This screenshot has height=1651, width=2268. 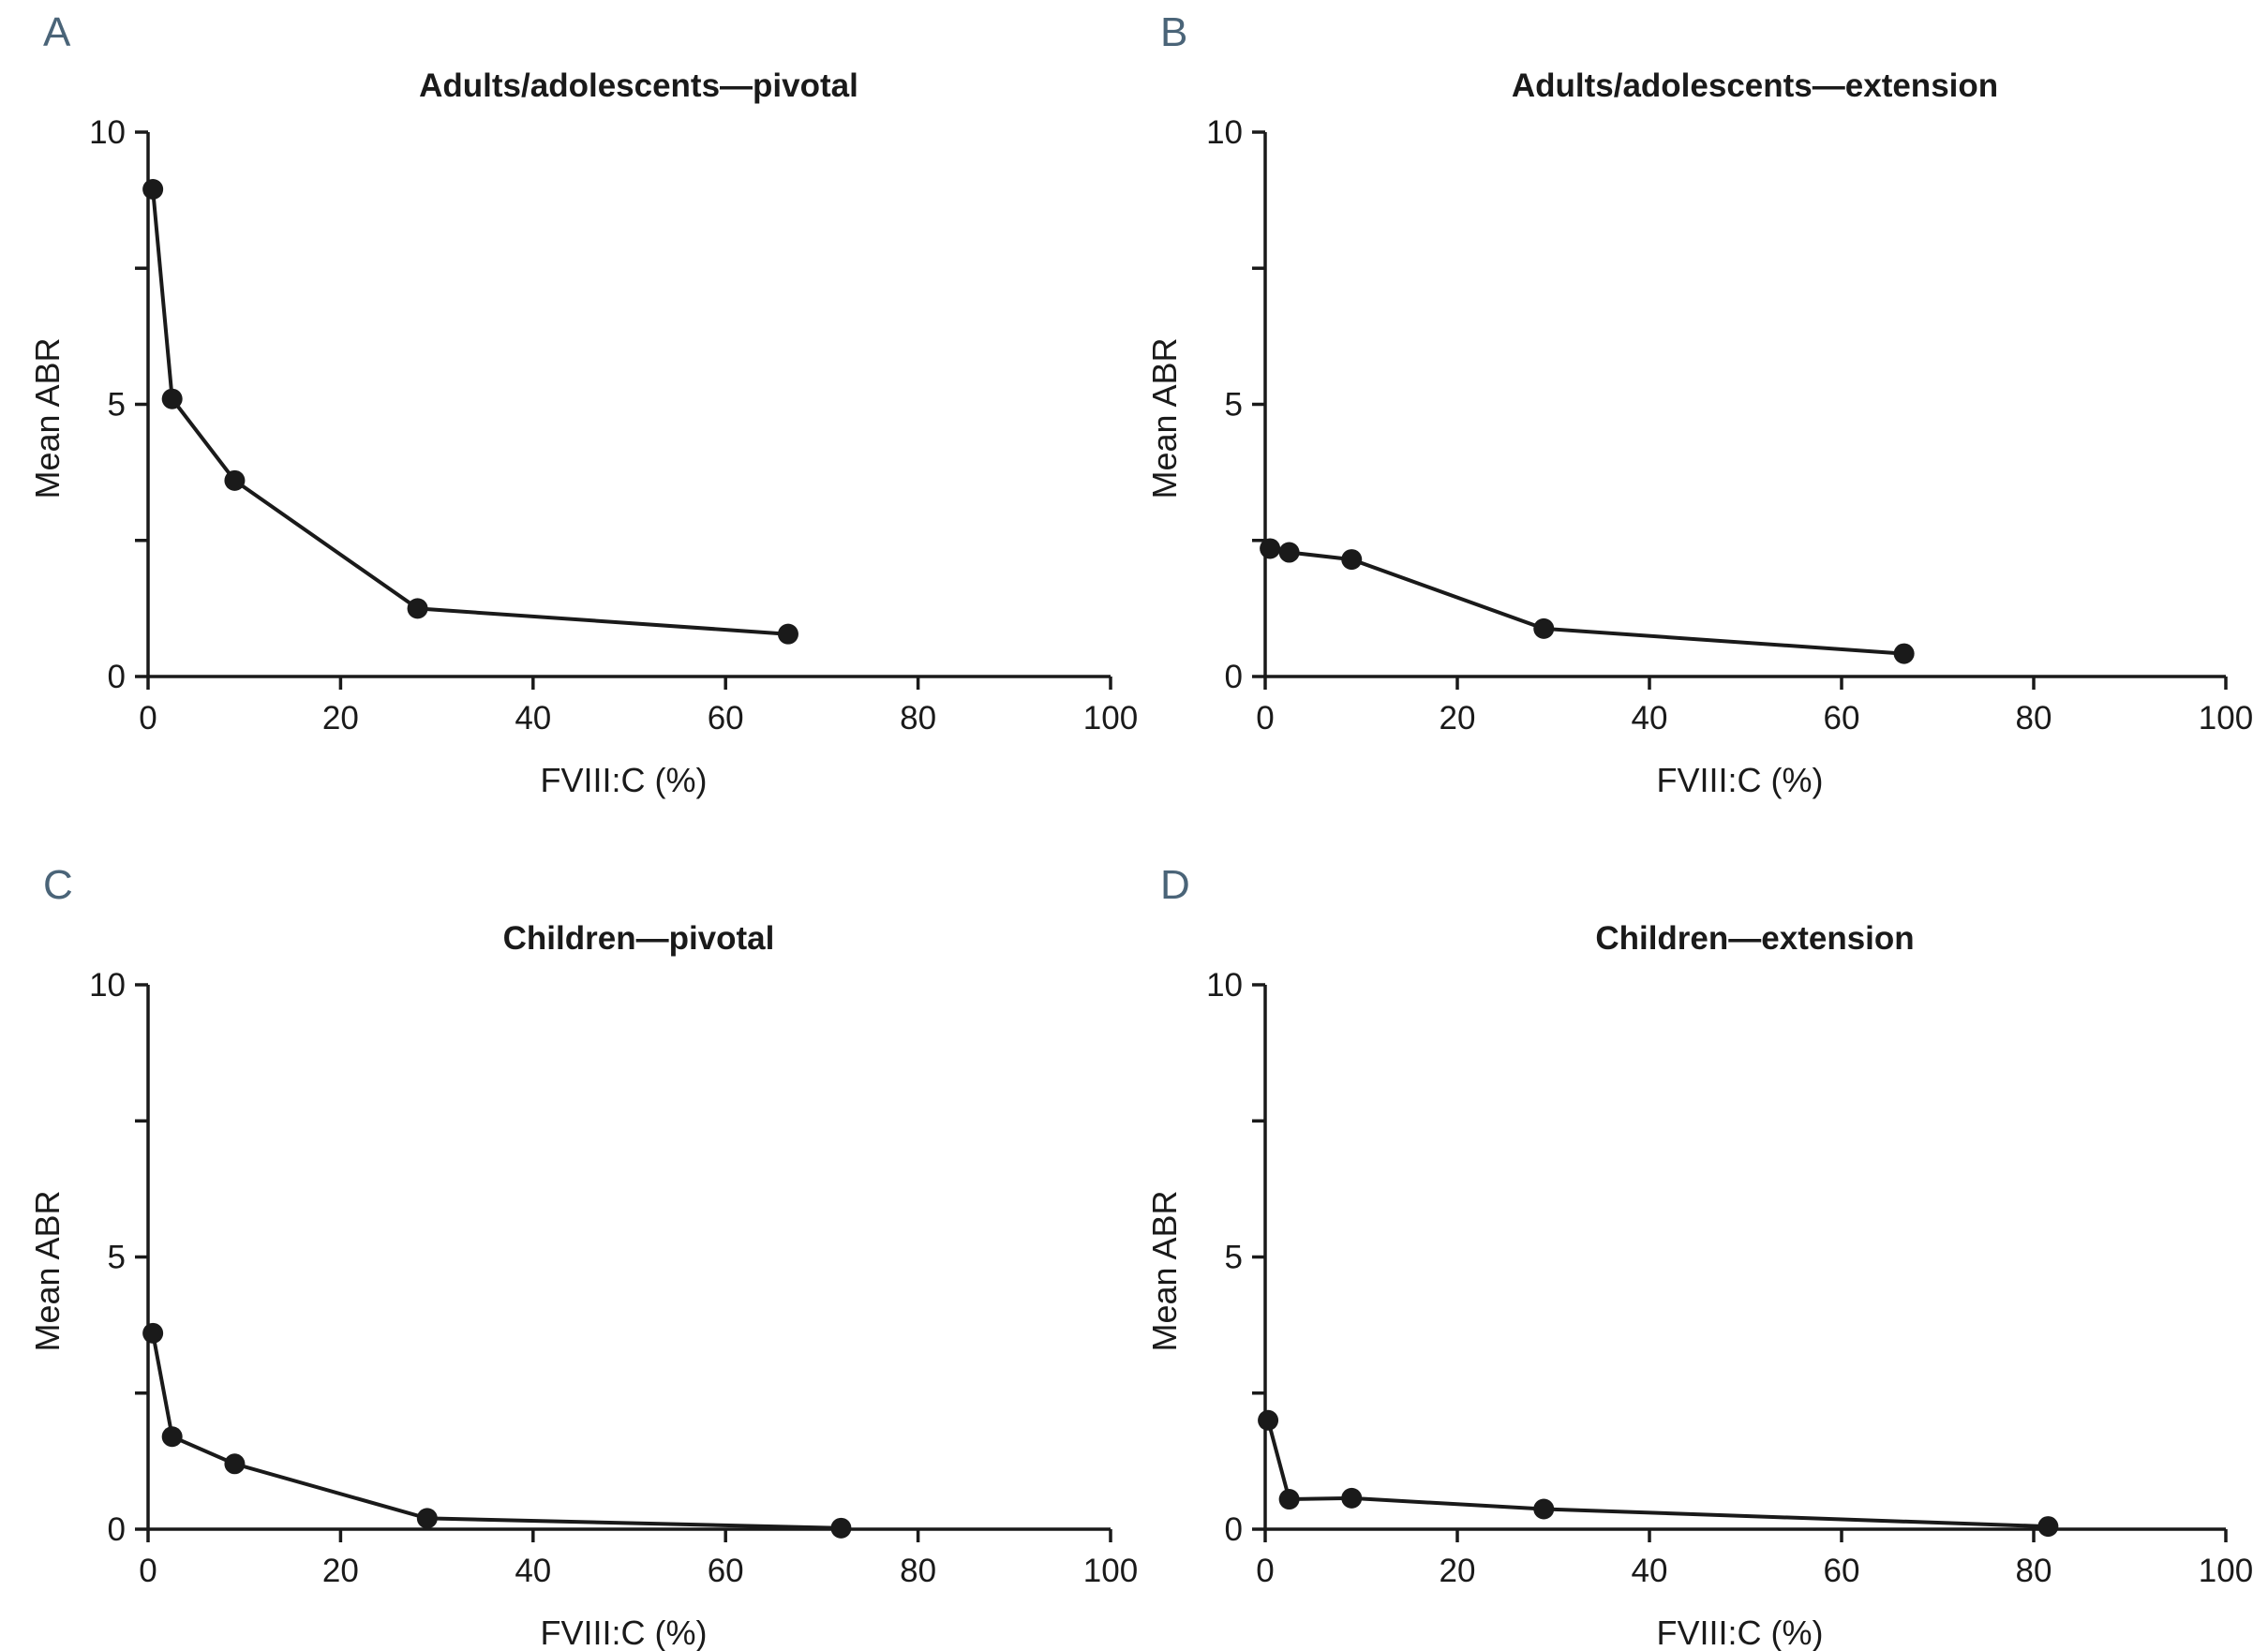 What do you see at coordinates (1175, 885) in the screenshot?
I see `panel-letter: D` at bounding box center [1175, 885].